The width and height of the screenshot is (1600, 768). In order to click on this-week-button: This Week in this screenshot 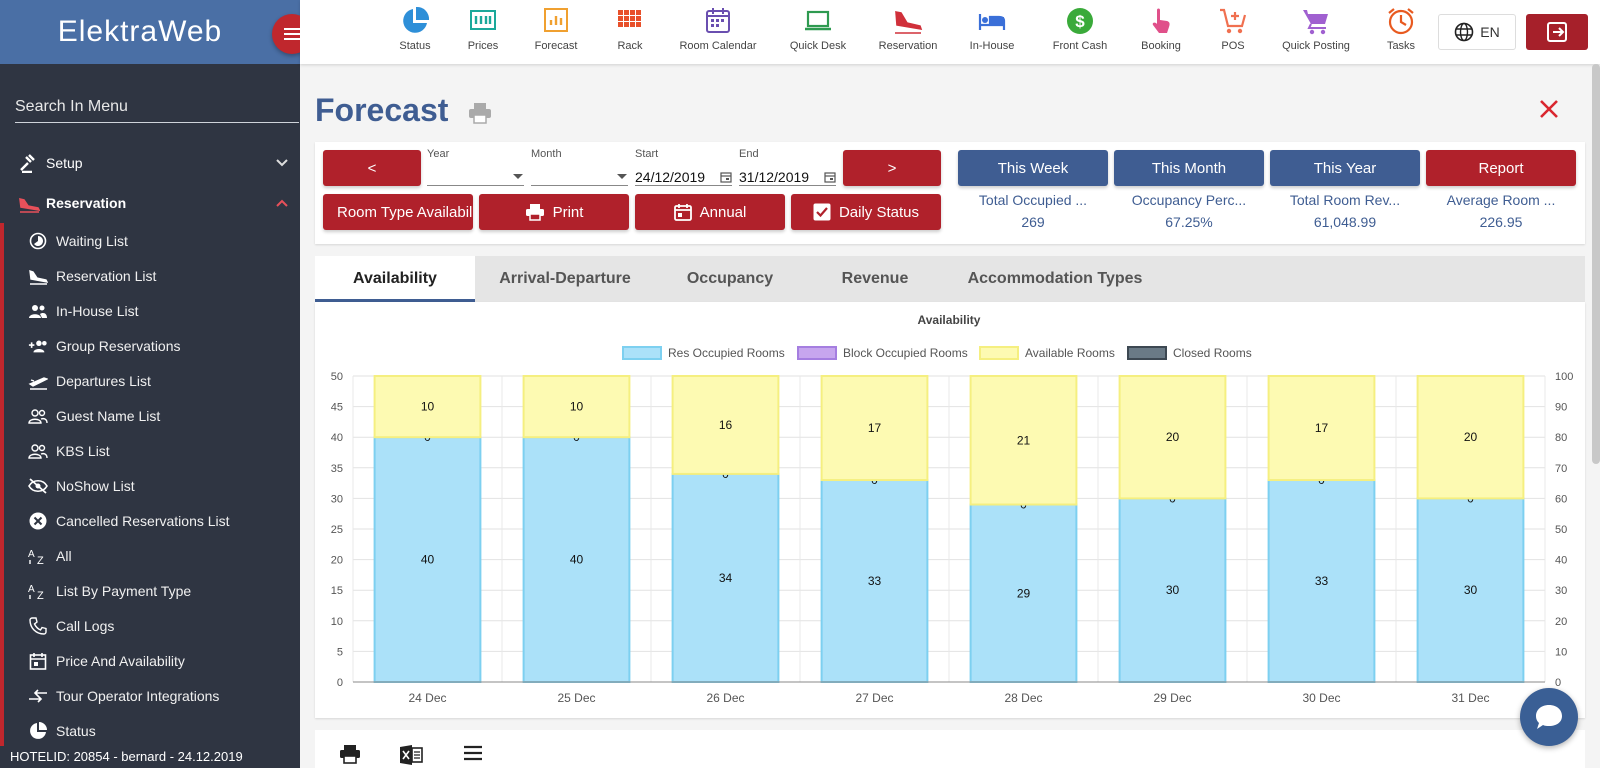, I will do `click(1033, 168)`.